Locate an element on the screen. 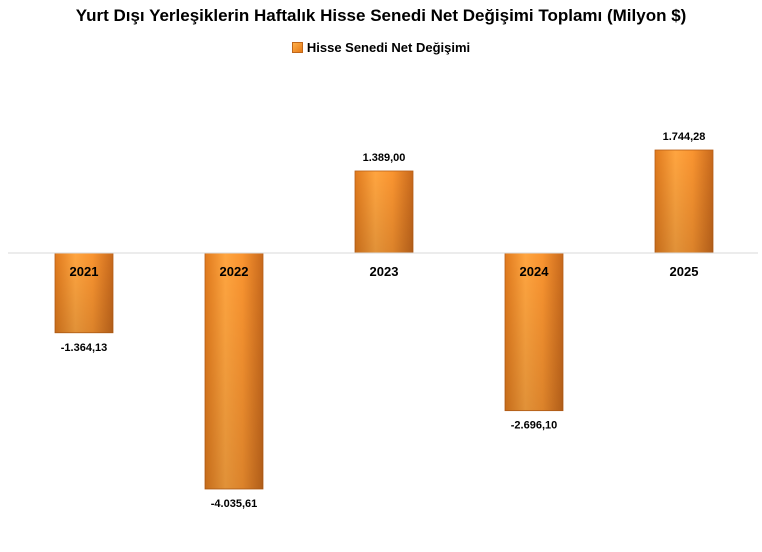 Image resolution: width=762 pixels, height=552 pixels. legend: Hisse Senedi Net Değişimi is located at coordinates (381, 47).